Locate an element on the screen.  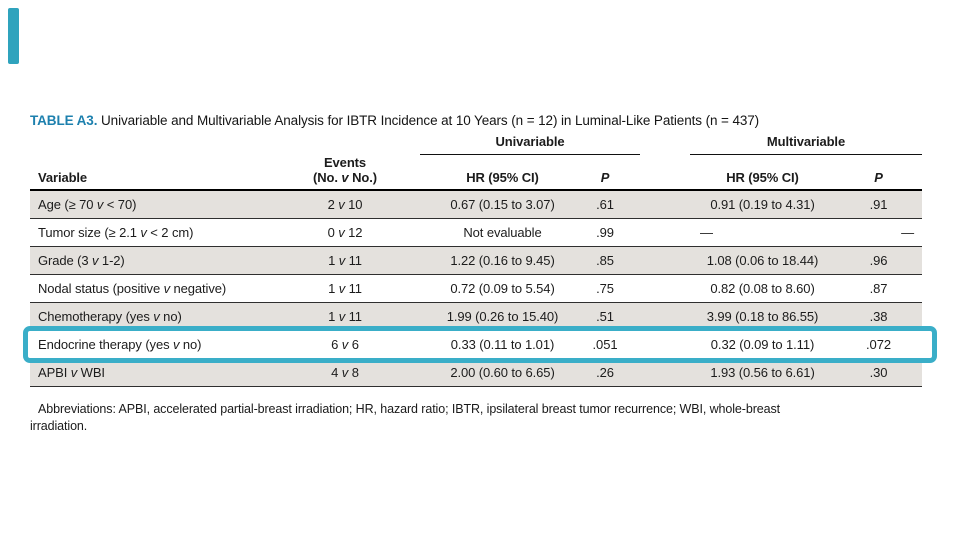
spanner-univariable: Univariable is located at coordinates (530, 144).